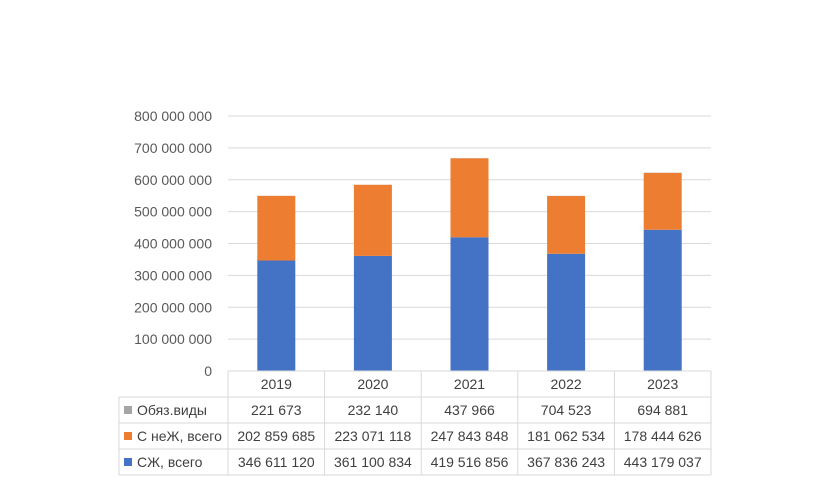  I want to click on data-table-cell: 247 843 848, so click(470, 436).